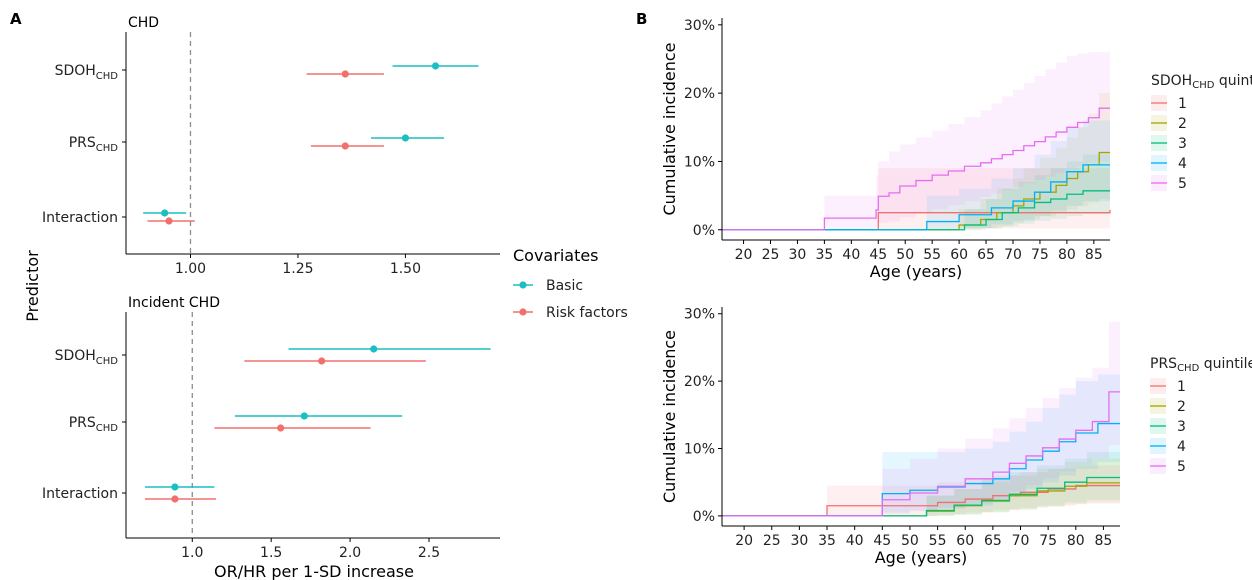  What do you see at coordinates (564, 286) in the screenshot?
I see `legend-label-basic: Basic` at bounding box center [564, 286].